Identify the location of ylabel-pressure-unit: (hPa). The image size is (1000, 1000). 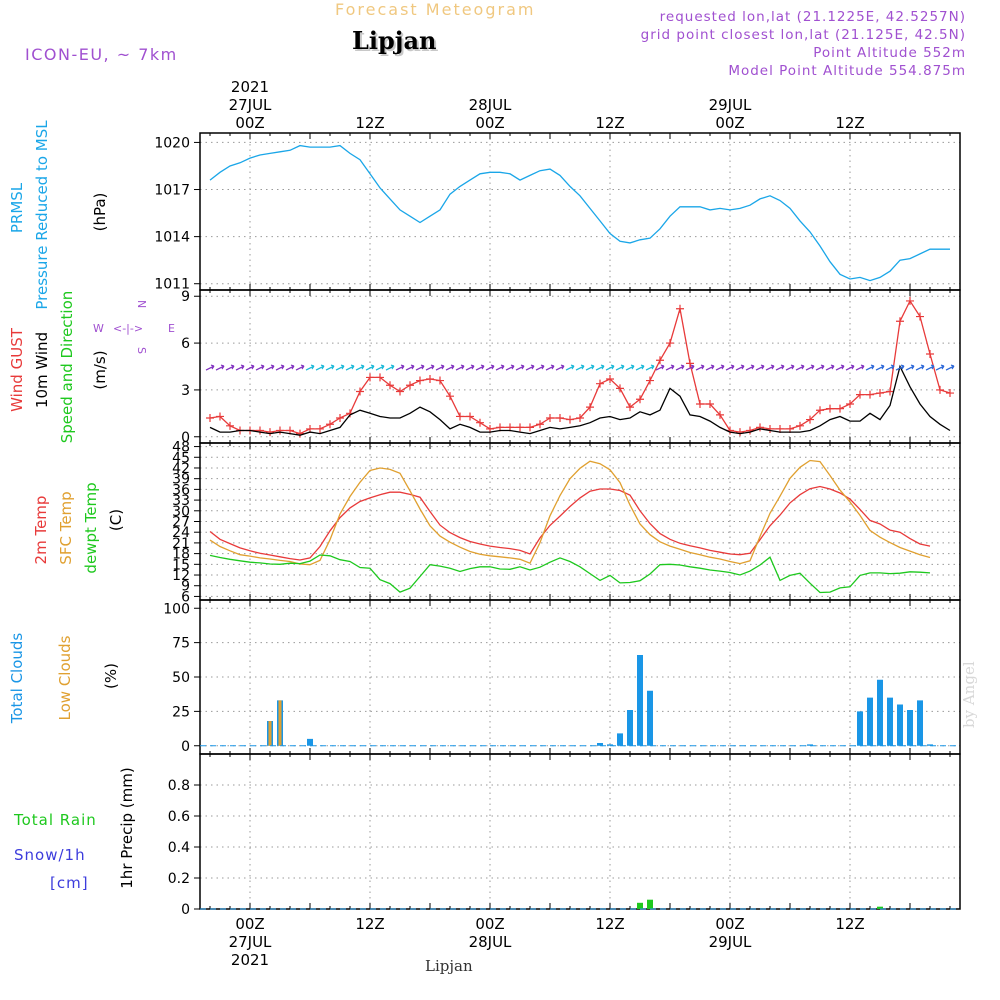
(100, 212).